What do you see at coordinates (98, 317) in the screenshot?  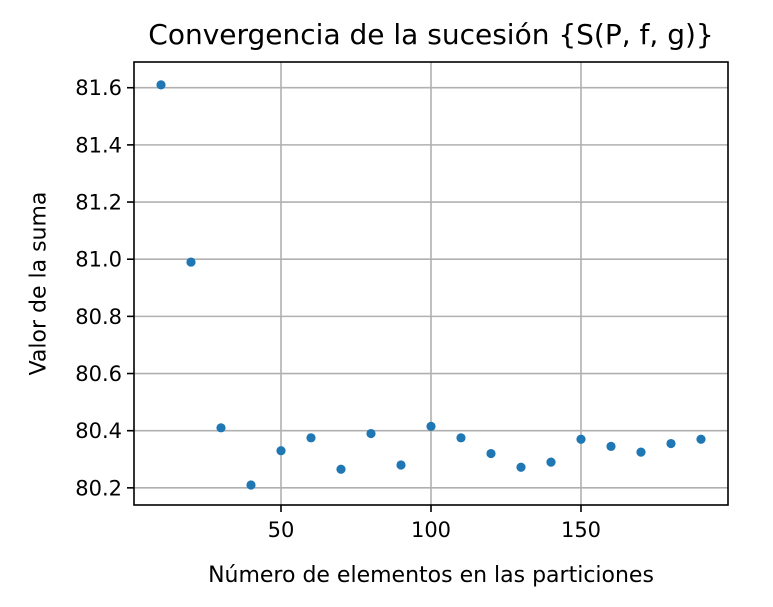 I see `y-tick-label: 80.8` at bounding box center [98, 317].